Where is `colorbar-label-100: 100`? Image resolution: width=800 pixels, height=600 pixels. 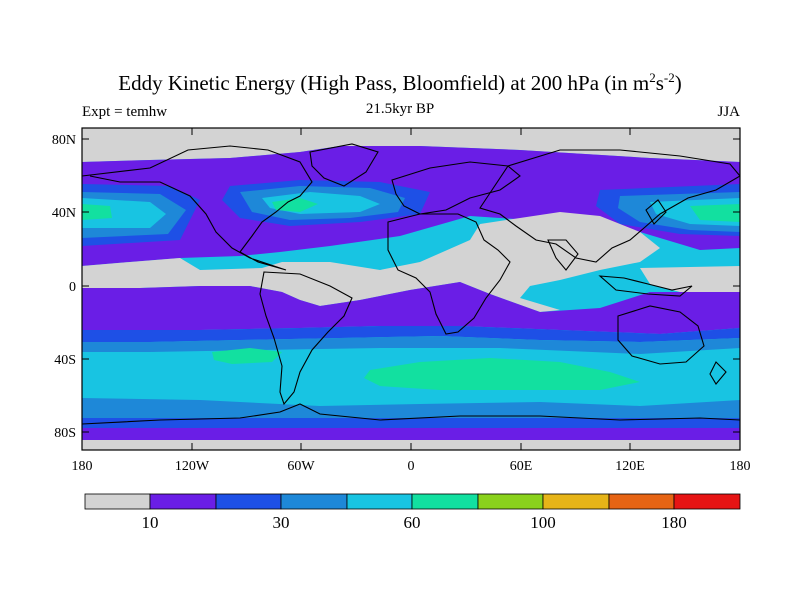 colorbar-label-100: 100 is located at coordinates (543, 522).